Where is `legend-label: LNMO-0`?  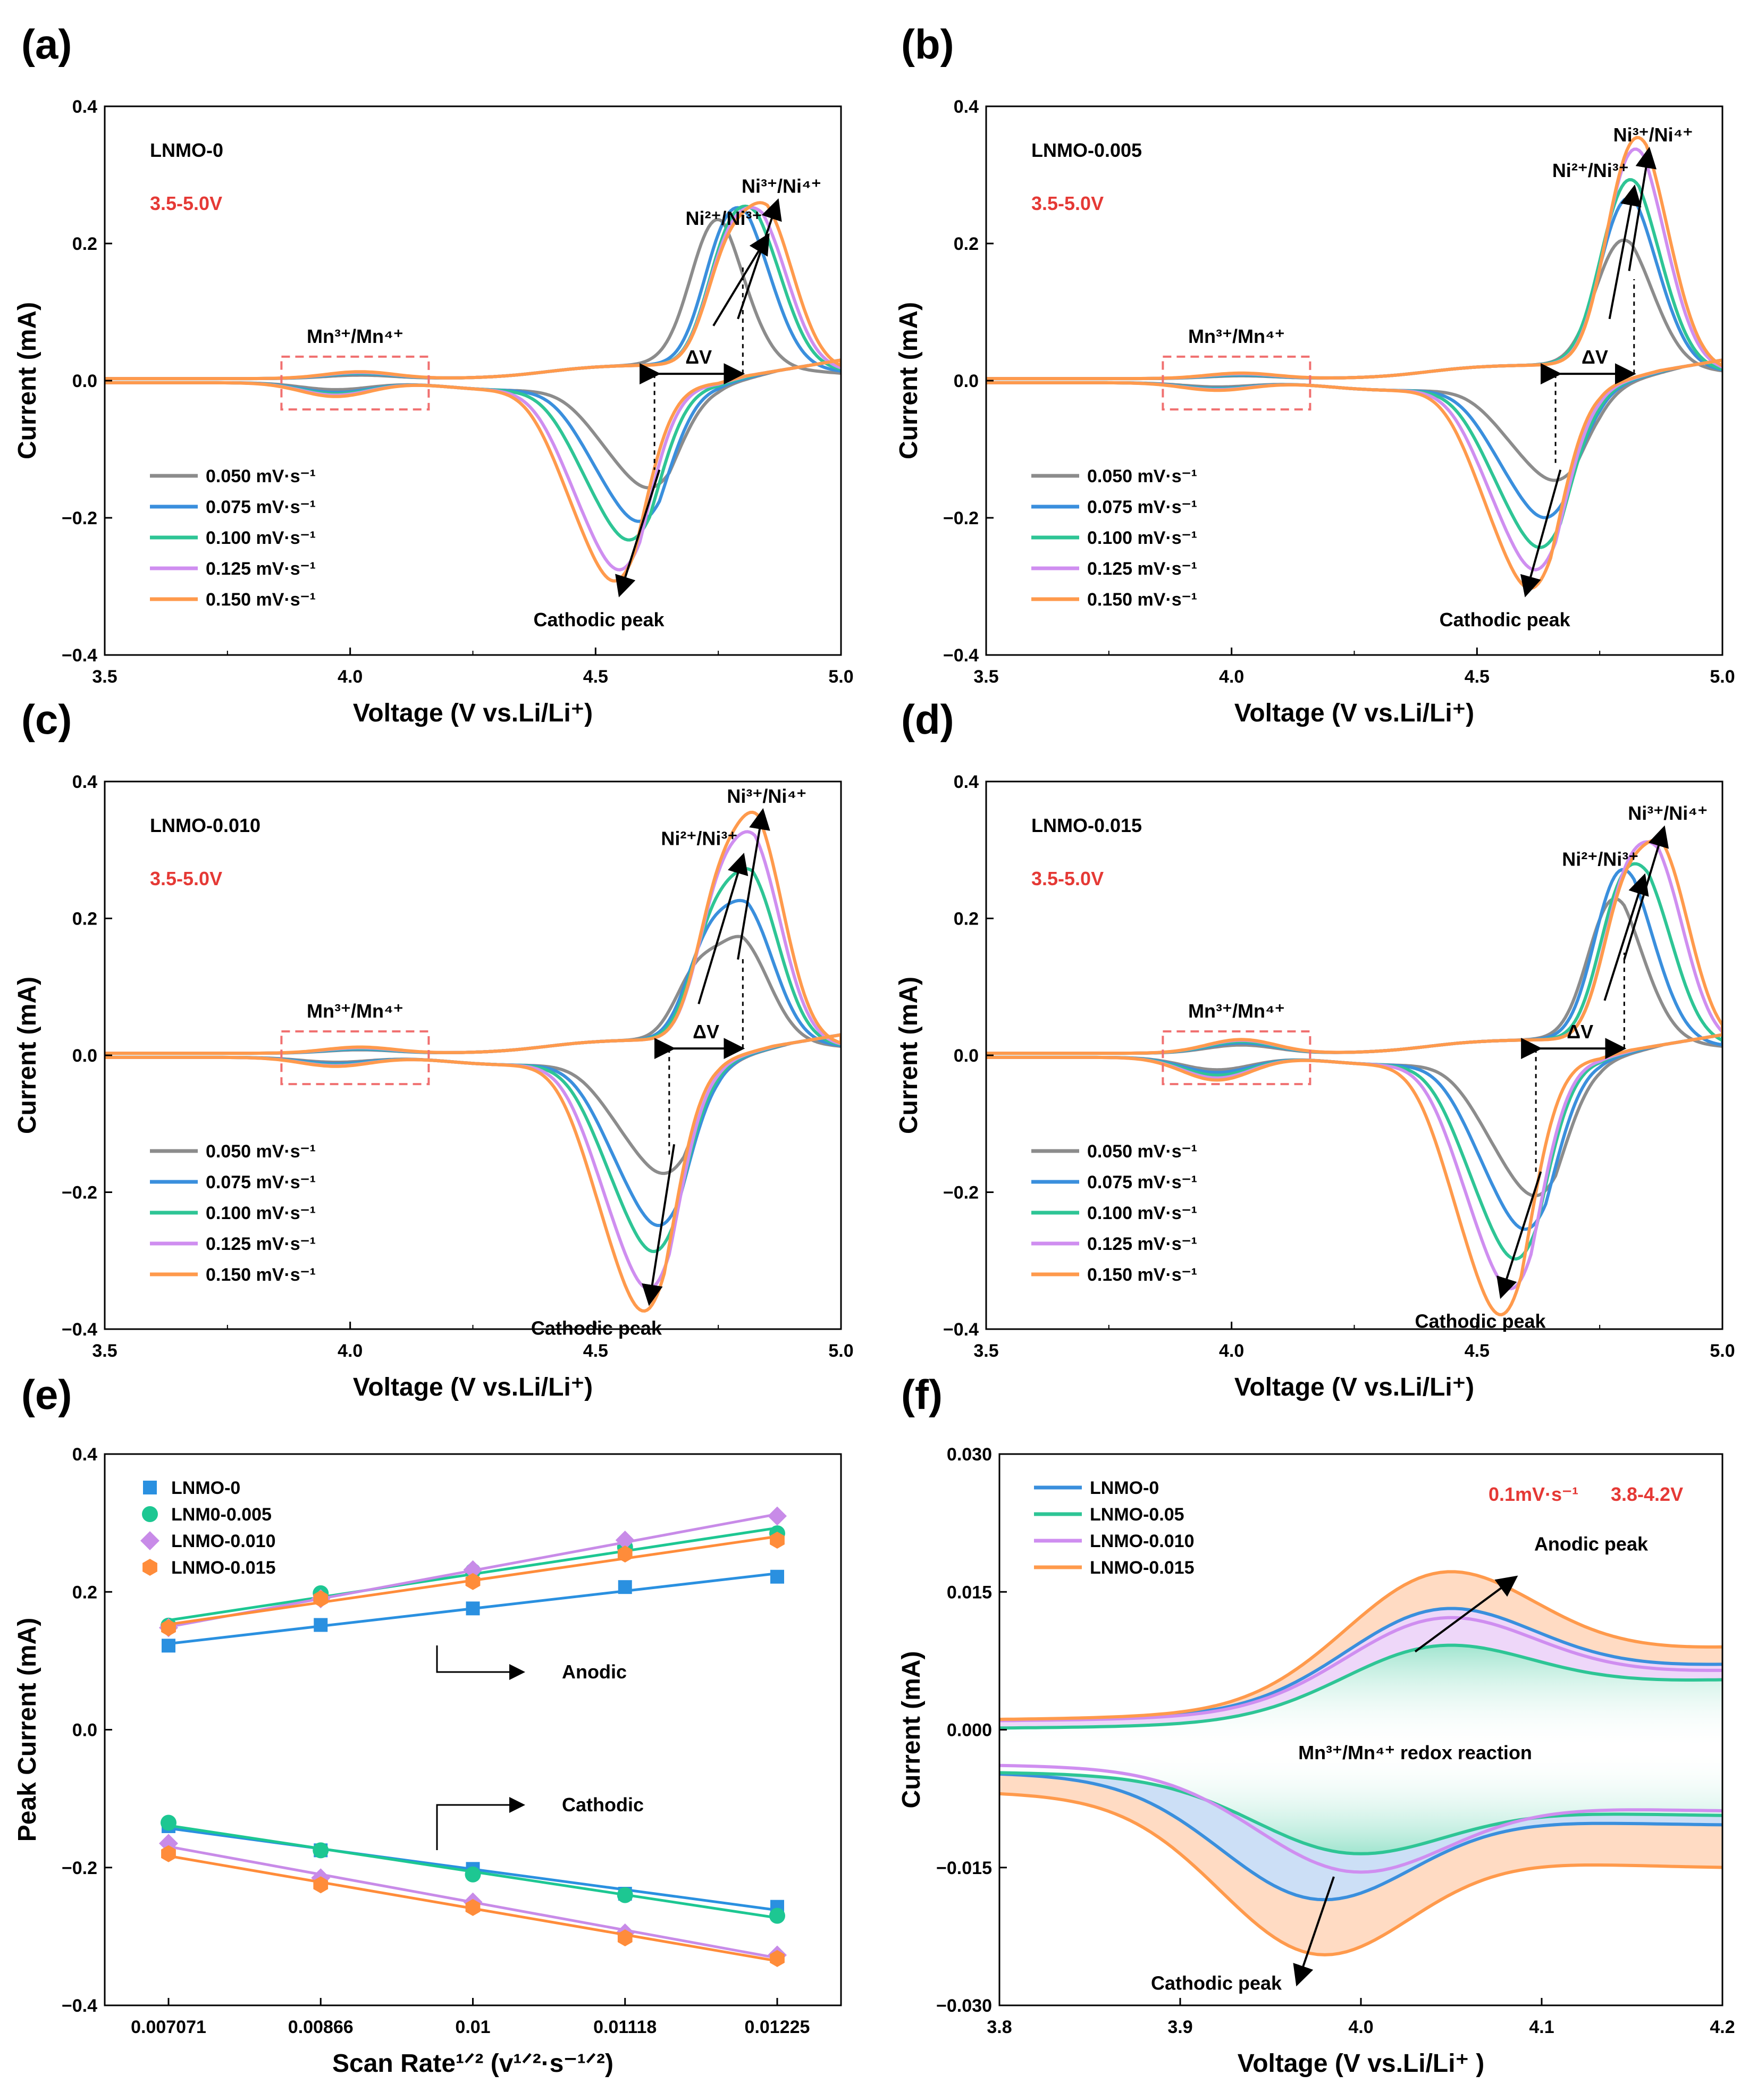 legend-label: LNMO-0 is located at coordinates (205, 1488).